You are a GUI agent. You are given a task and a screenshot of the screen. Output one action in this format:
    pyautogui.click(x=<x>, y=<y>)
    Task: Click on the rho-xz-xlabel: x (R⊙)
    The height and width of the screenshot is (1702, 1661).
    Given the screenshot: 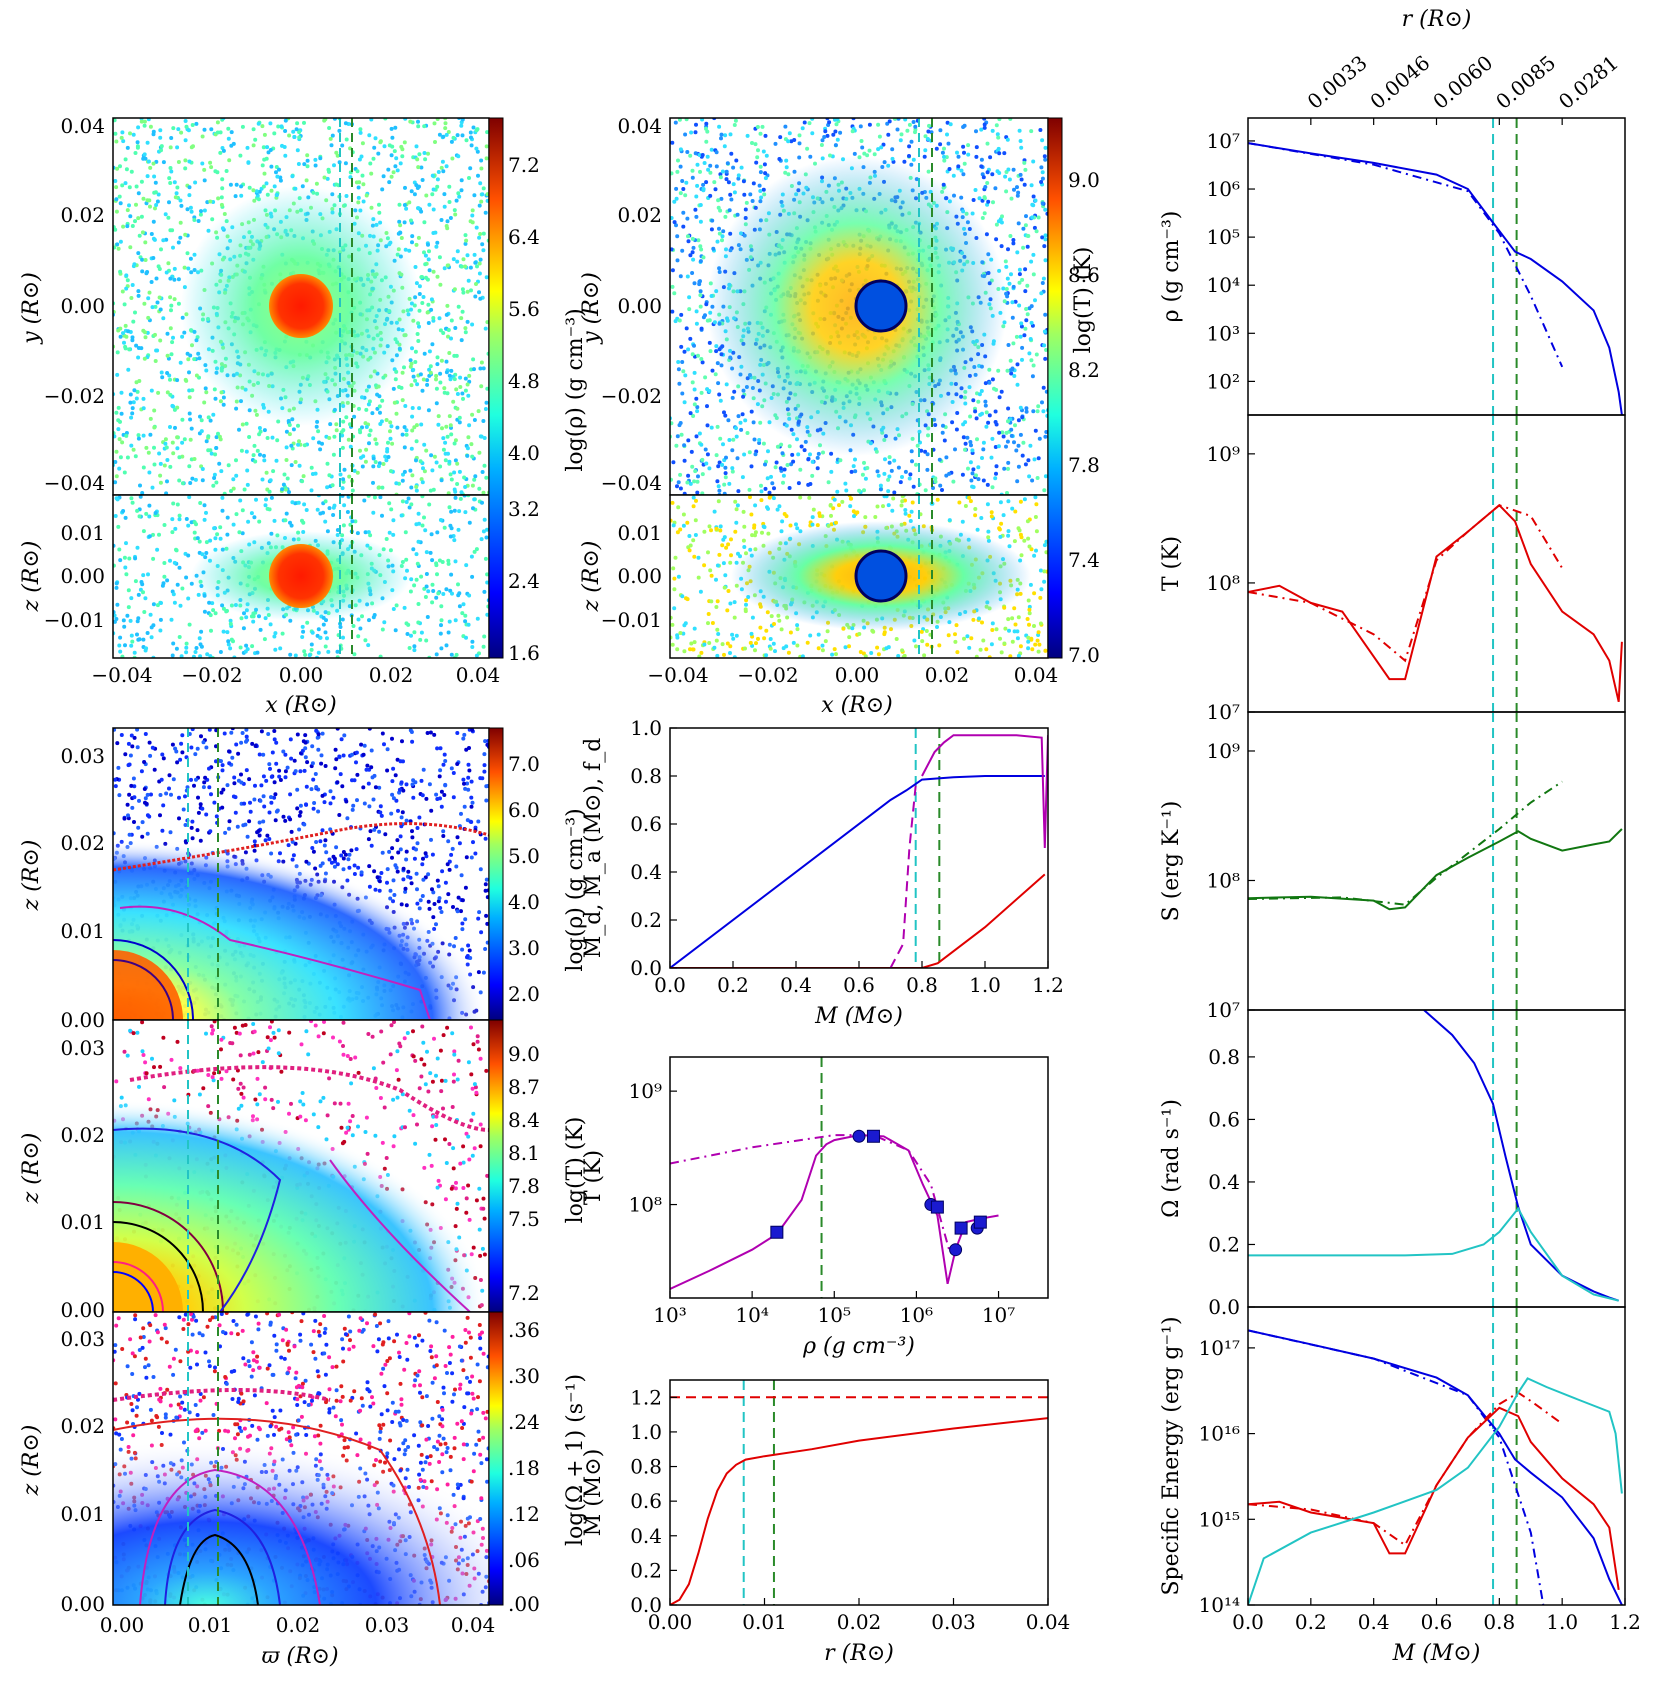 What is the action you would take?
    pyautogui.click(x=301, y=705)
    